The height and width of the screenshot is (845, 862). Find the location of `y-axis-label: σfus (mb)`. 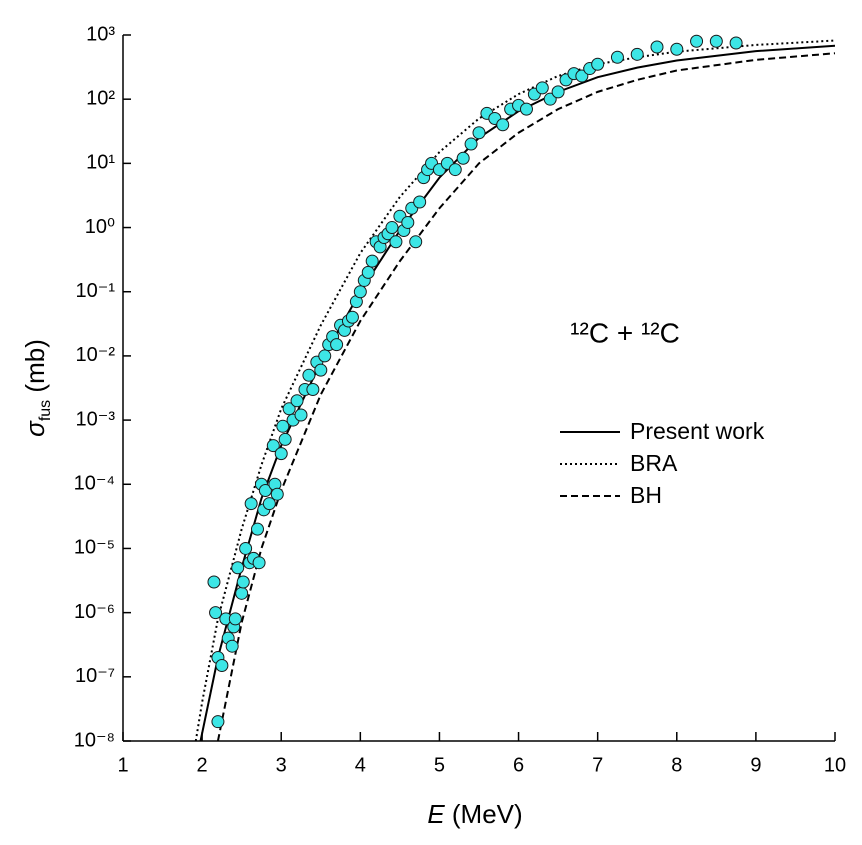

y-axis-label: σfus (mb) is located at coordinates (37, 388).